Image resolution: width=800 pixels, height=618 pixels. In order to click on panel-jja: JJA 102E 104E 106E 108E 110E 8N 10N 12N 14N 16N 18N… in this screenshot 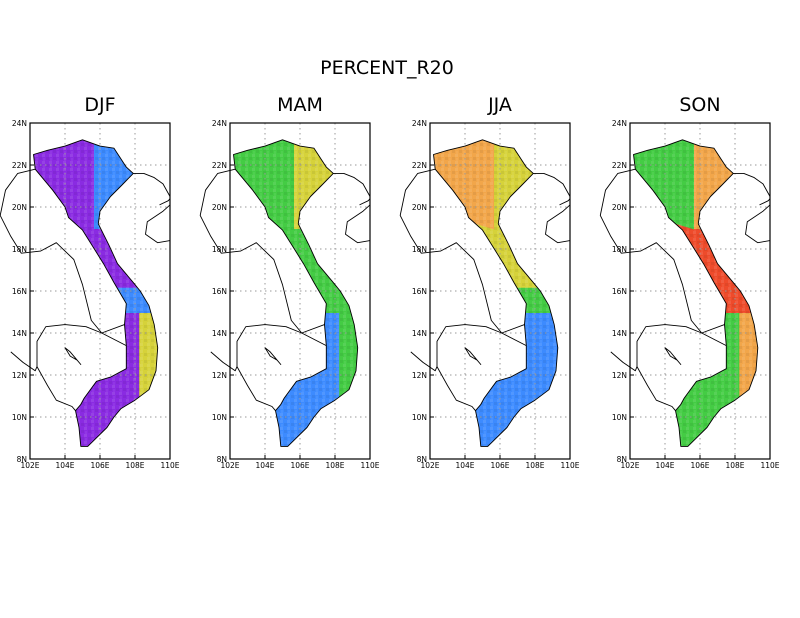, I will do `click(489, 282)`.